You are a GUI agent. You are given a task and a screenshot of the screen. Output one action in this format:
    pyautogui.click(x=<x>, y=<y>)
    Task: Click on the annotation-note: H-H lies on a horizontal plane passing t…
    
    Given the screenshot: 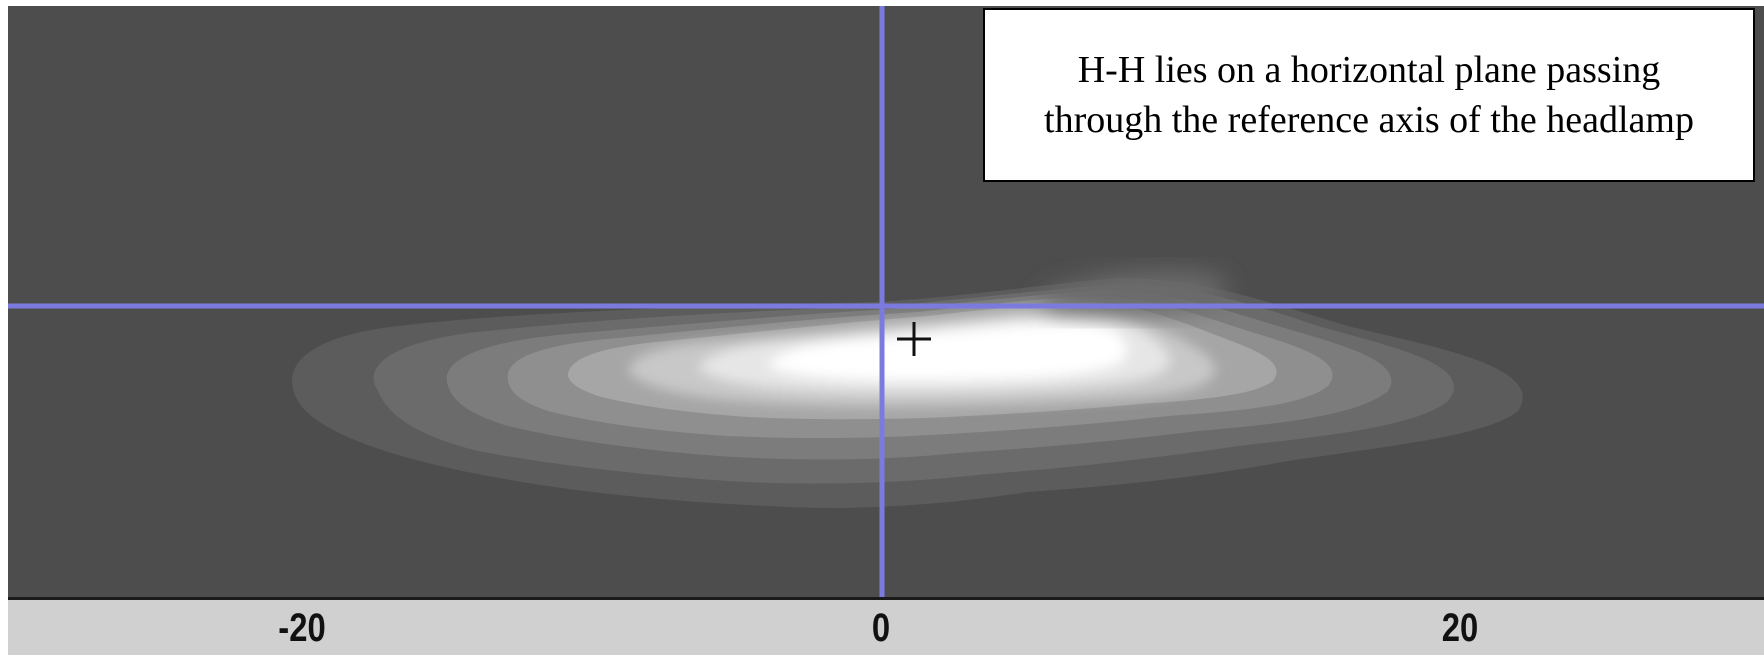 What is the action you would take?
    pyautogui.click(x=1369, y=95)
    